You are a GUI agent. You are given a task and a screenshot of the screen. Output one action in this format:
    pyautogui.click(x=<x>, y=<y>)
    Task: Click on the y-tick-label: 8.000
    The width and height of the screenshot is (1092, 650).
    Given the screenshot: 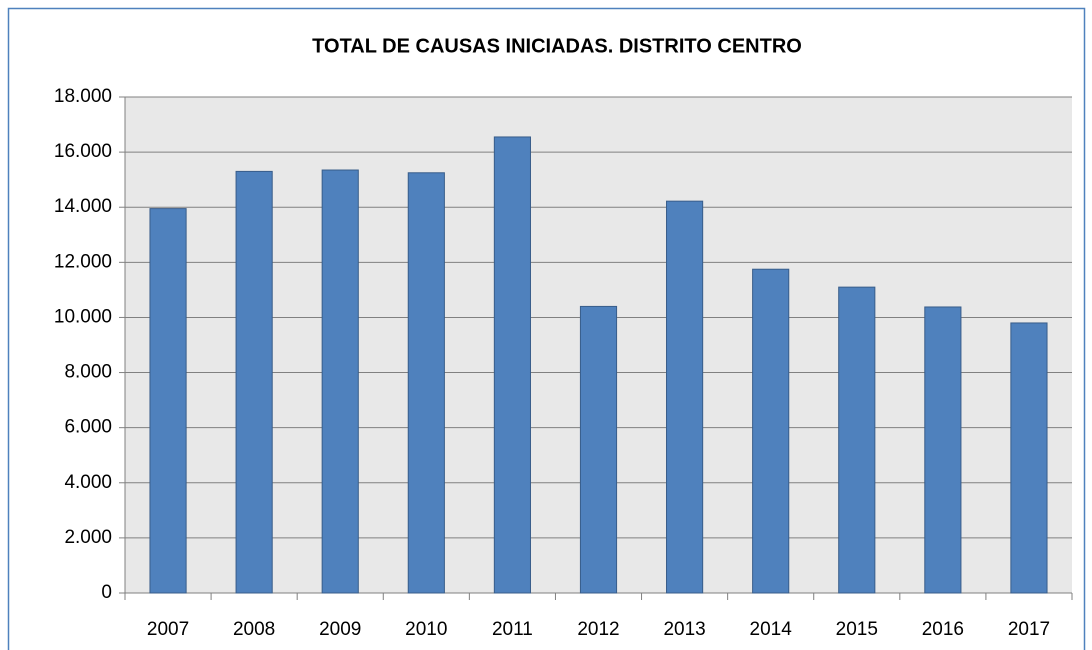 What is the action you would take?
    pyautogui.click(x=88, y=372)
    